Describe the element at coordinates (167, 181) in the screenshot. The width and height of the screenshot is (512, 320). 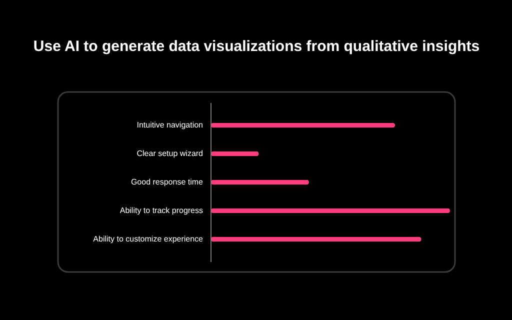
I see `y-tick-label: Good response time` at that location.